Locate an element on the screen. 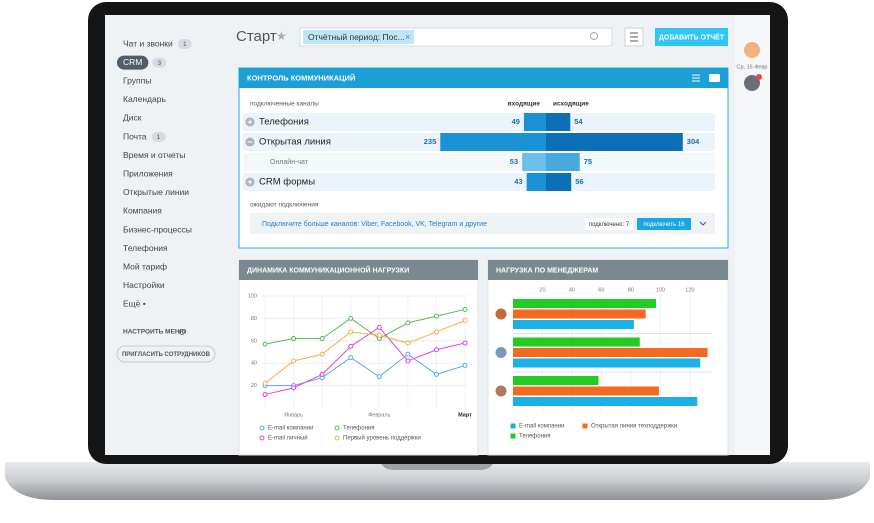 The image size is (874, 523). menu-item: Бизнес-процессы is located at coordinates (157, 229).